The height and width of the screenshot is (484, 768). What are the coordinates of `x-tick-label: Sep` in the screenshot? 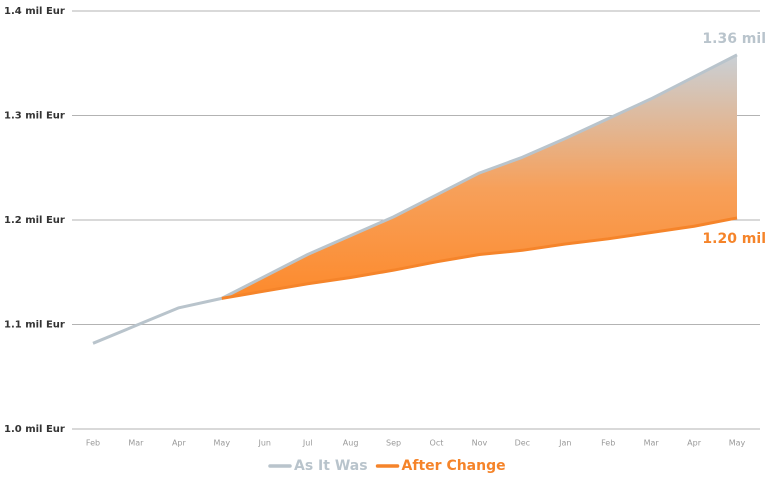 It's located at (393, 443).